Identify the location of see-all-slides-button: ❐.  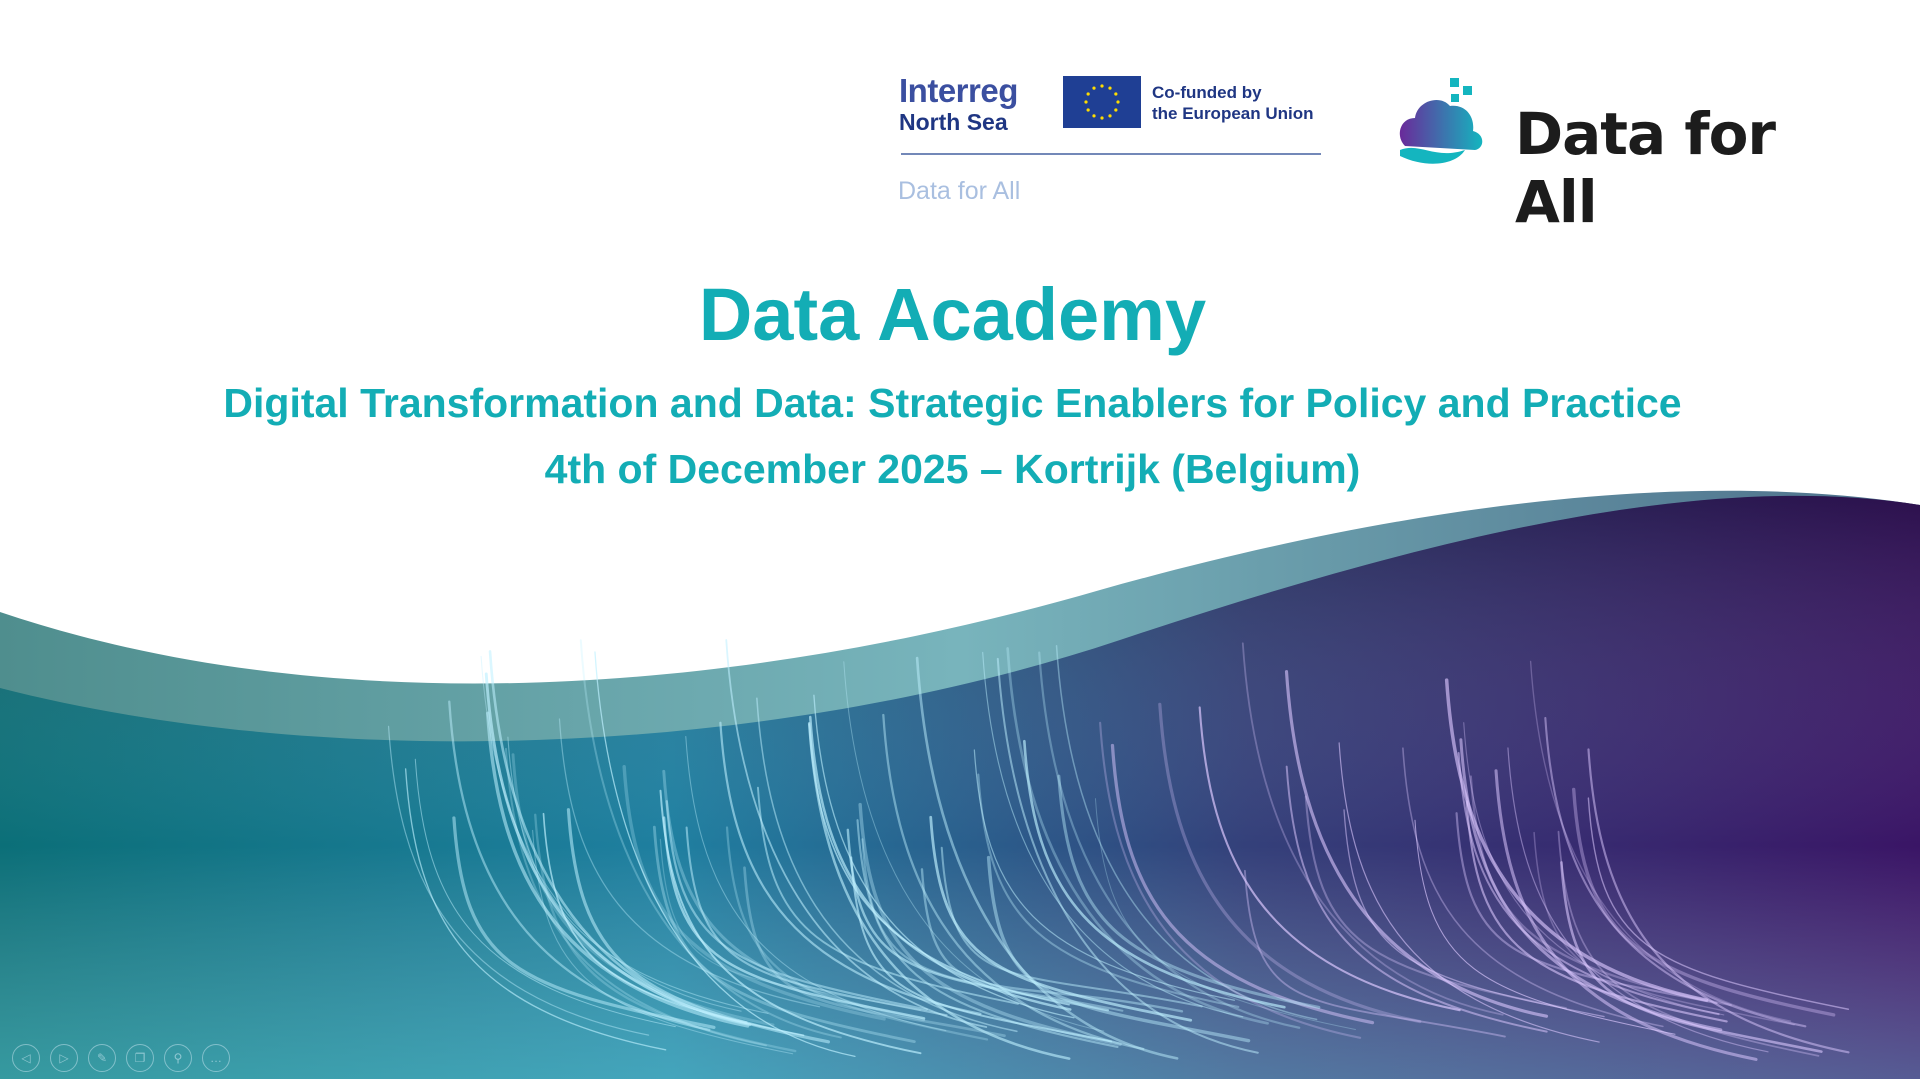
(140, 1058).